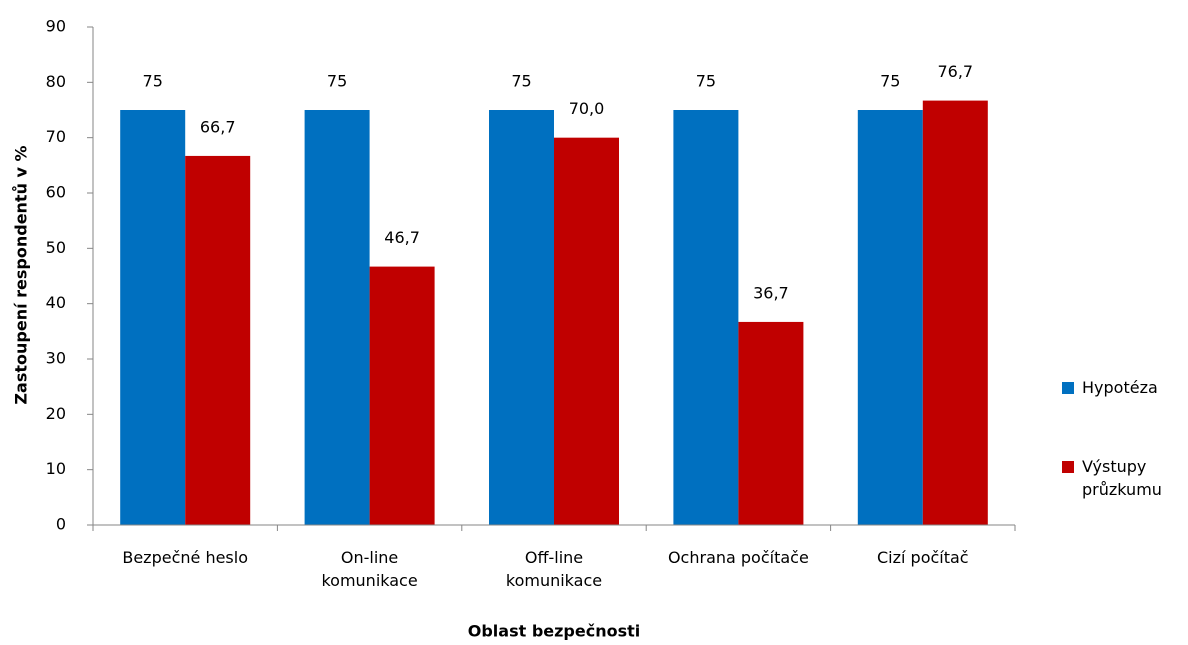  What do you see at coordinates (218, 126) in the screenshot?
I see `data-label: 66,7` at bounding box center [218, 126].